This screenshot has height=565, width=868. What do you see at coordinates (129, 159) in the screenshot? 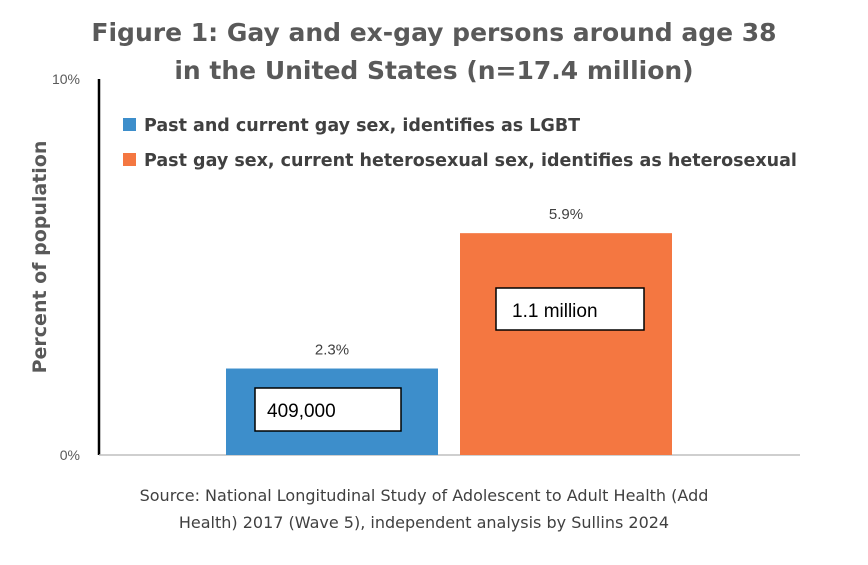
I see `legend-swatch-ex-gay` at bounding box center [129, 159].